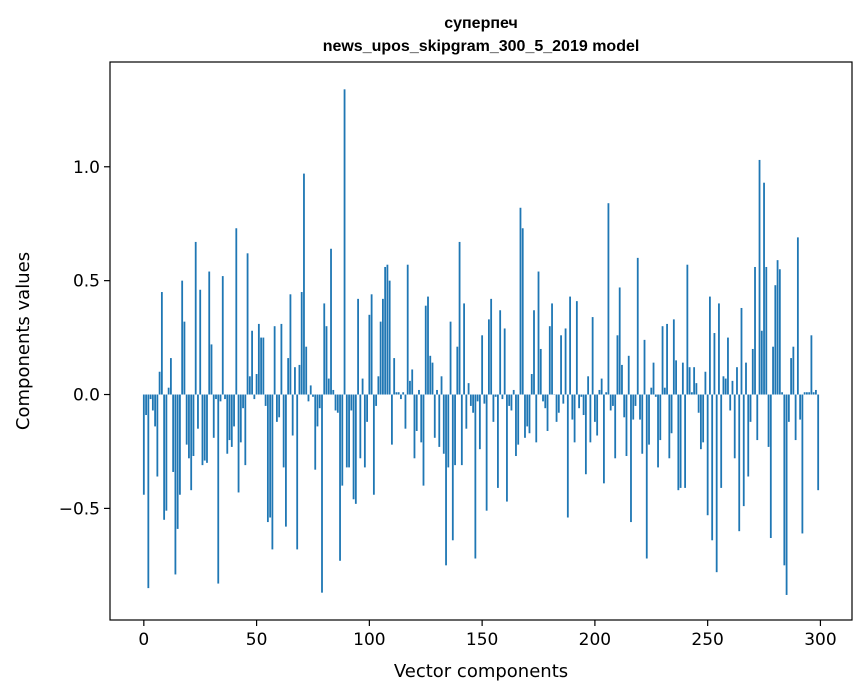 The height and width of the screenshot is (700, 867). What do you see at coordinates (820, 640) in the screenshot?
I see `x-tick-label: 300` at bounding box center [820, 640].